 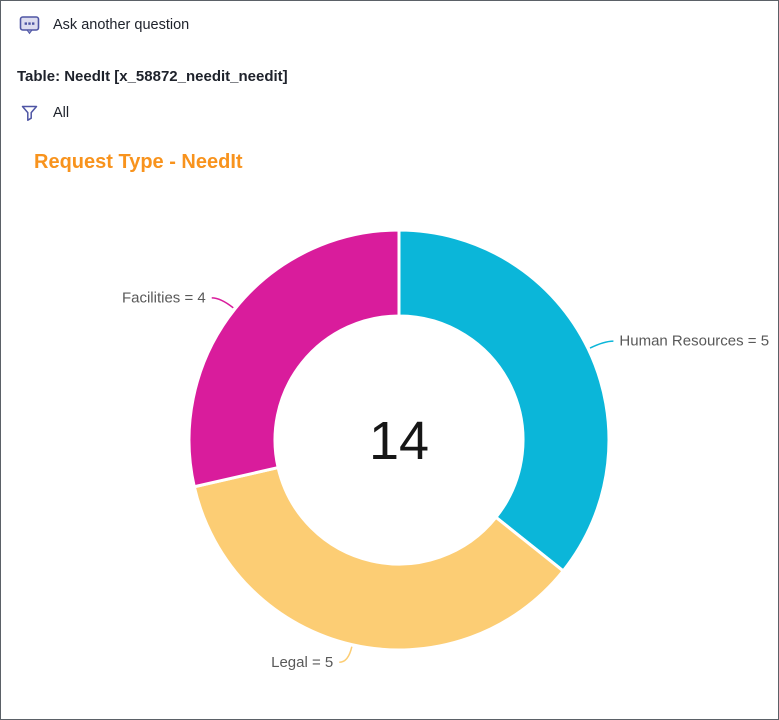 I want to click on table-label-row: Table: NeedIt [x_58872_needit_needit], so click(x=144, y=76).